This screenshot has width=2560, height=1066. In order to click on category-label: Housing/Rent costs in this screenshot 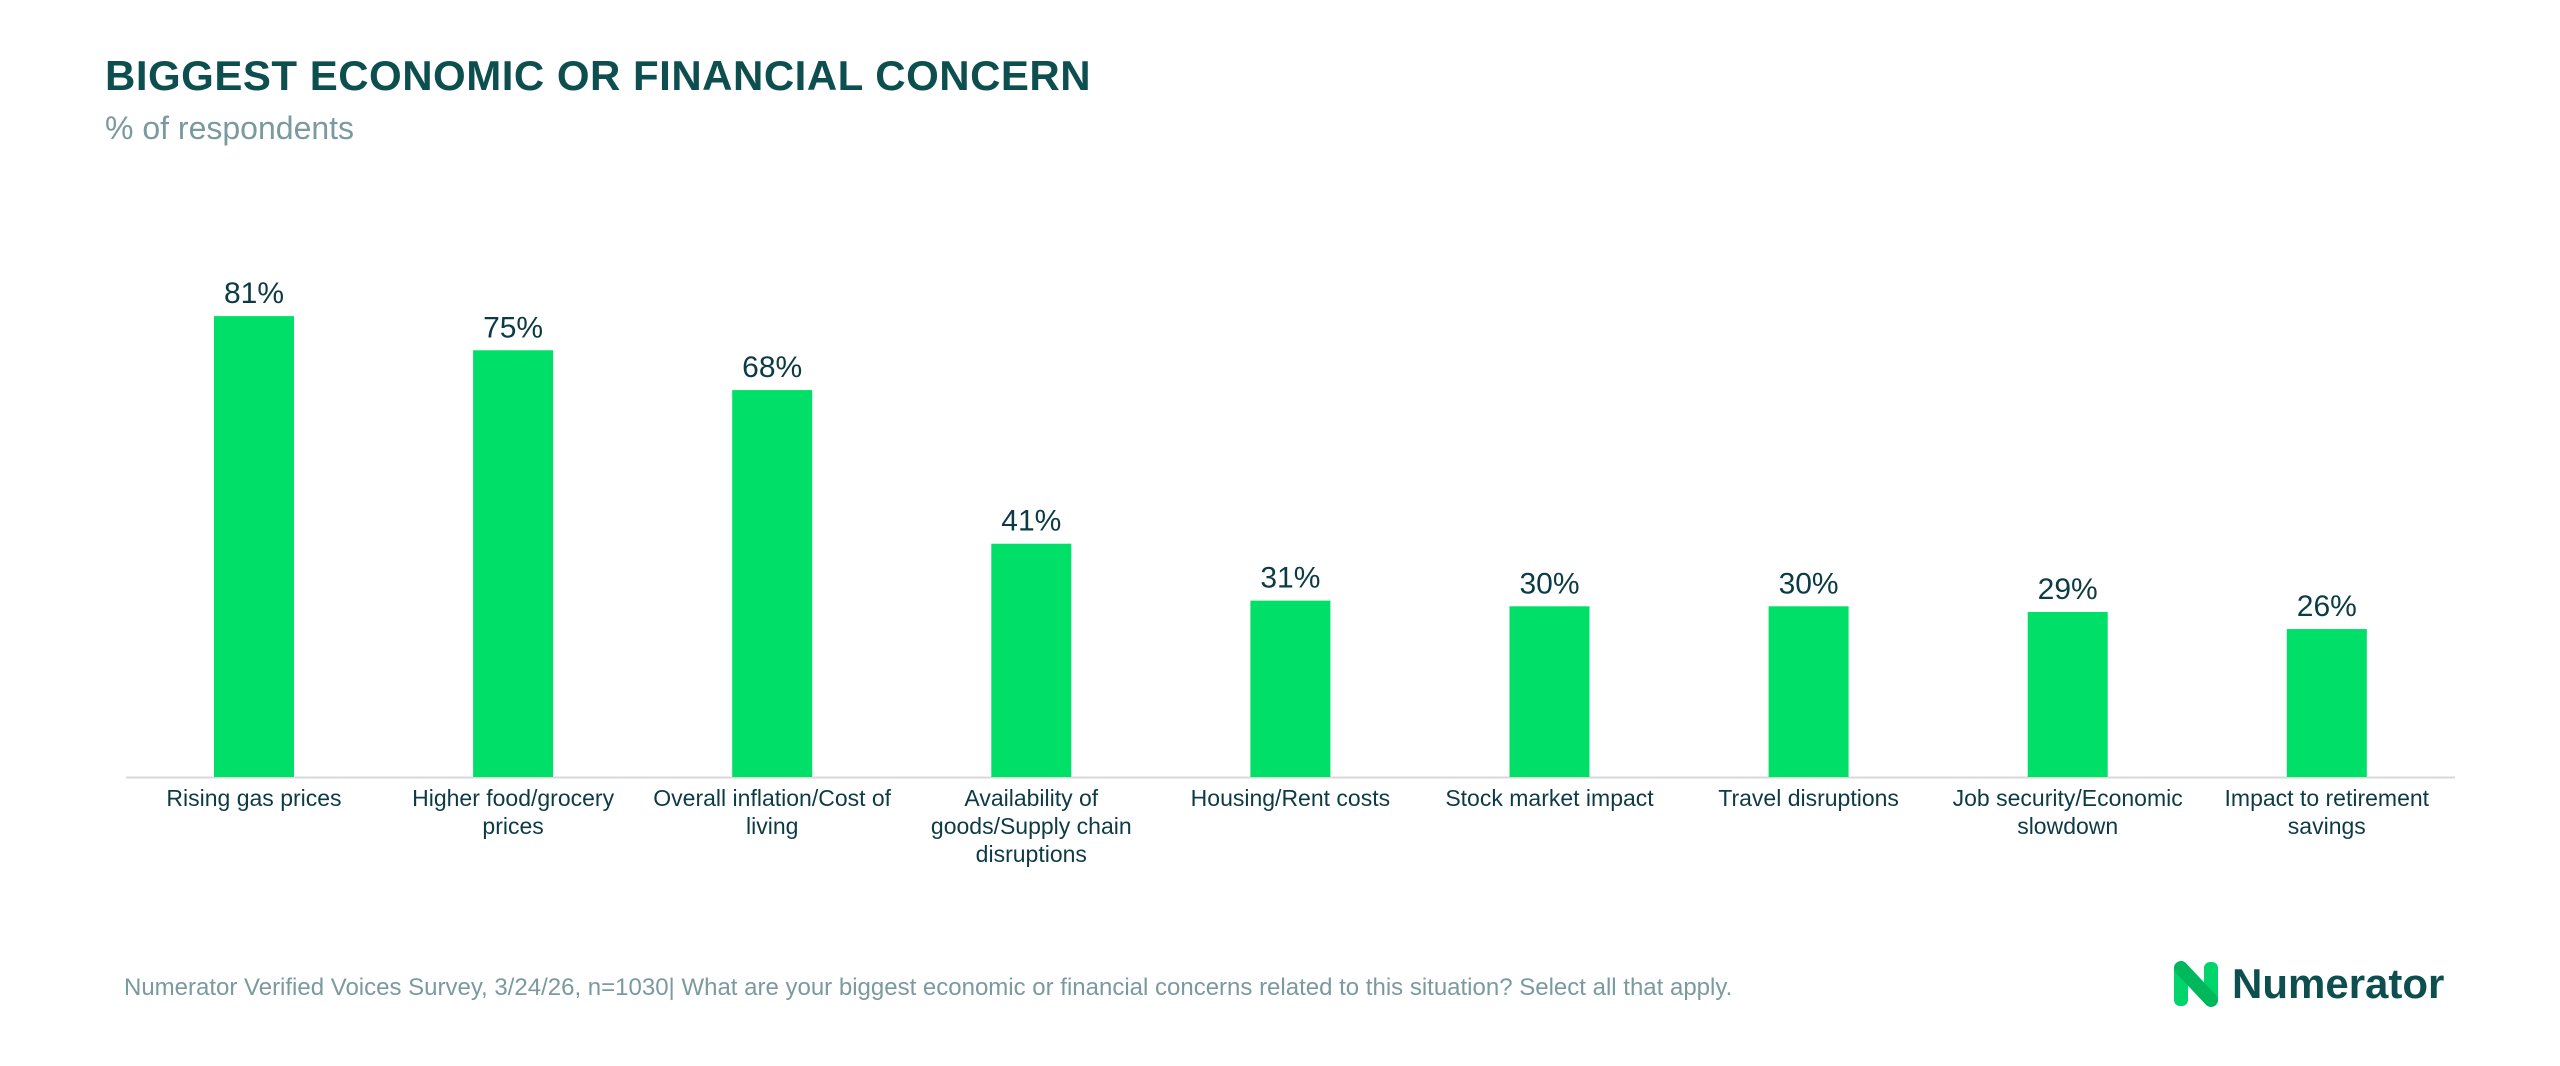, I will do `click(1290, 798)`.